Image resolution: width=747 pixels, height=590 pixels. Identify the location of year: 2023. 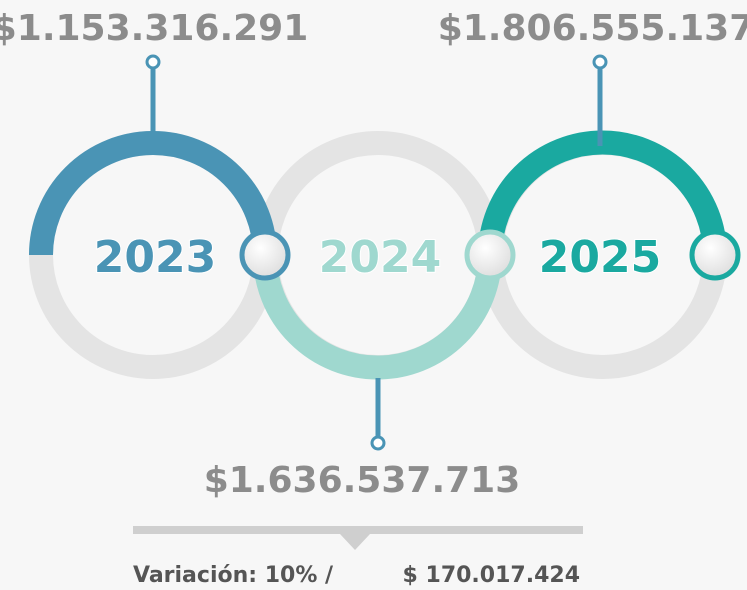
(155, 257).